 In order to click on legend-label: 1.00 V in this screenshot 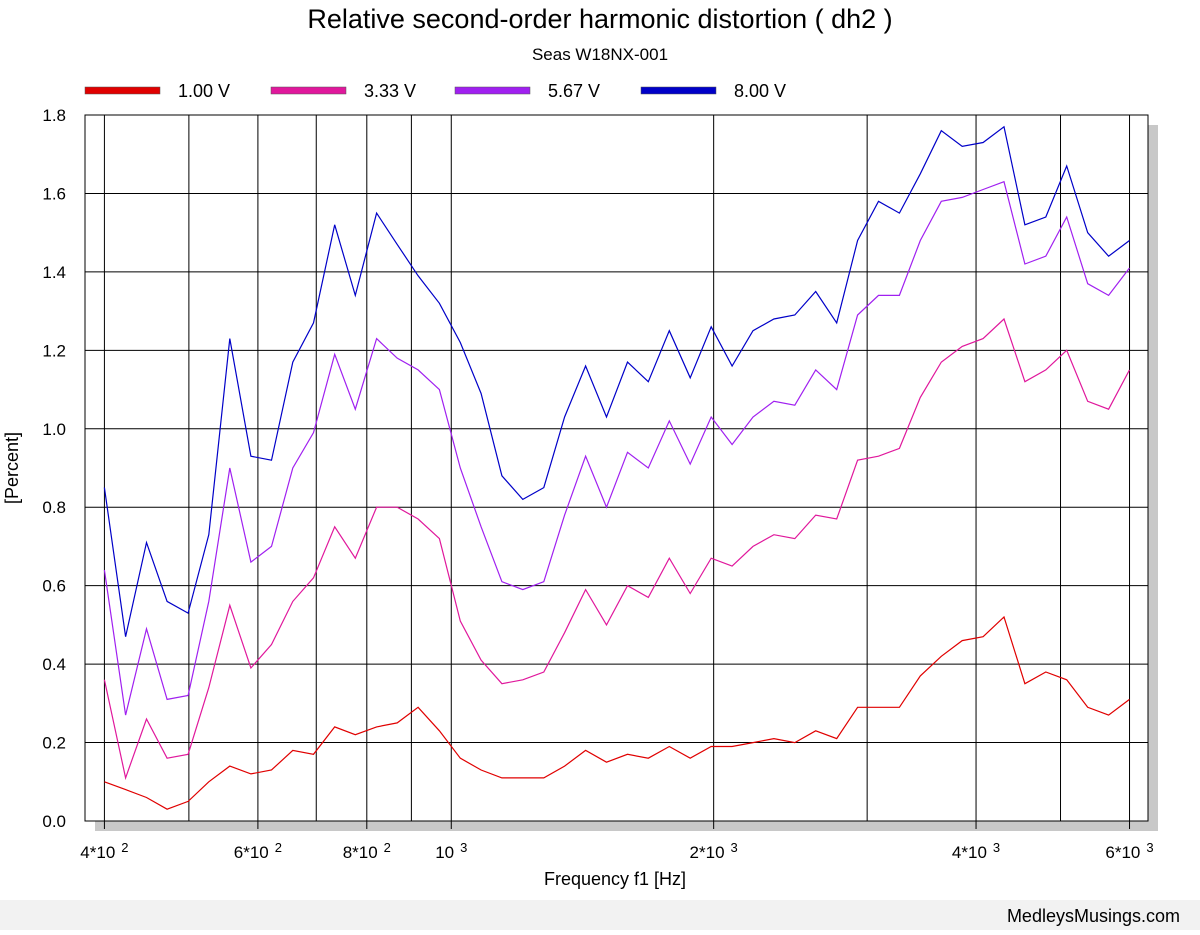, I will do `click(204, 91)`.